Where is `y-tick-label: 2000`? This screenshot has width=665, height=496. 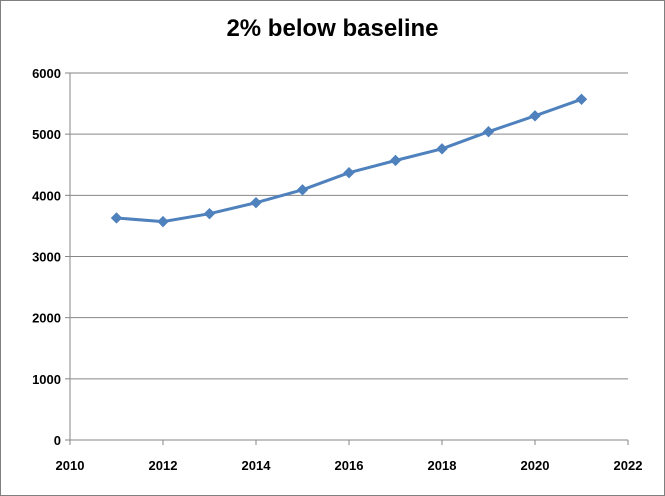
y-tick-label: 2000 is located at coordinates (46, 318).